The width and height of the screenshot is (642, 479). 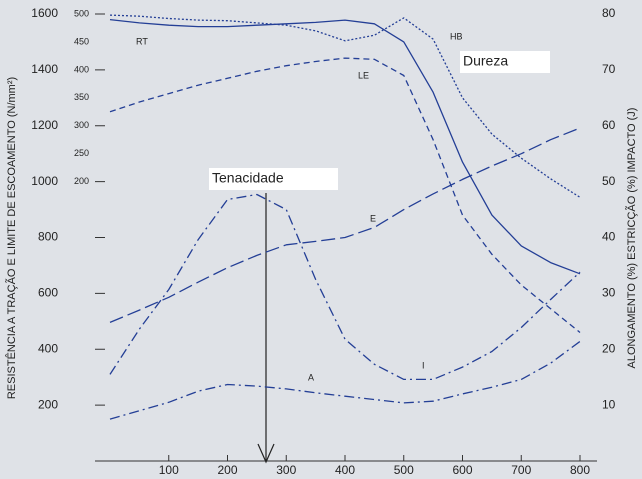 What do you see at coordinates (373, 218) in the screenshot?
I see `series-label: E` at bounding box center [373, 218].